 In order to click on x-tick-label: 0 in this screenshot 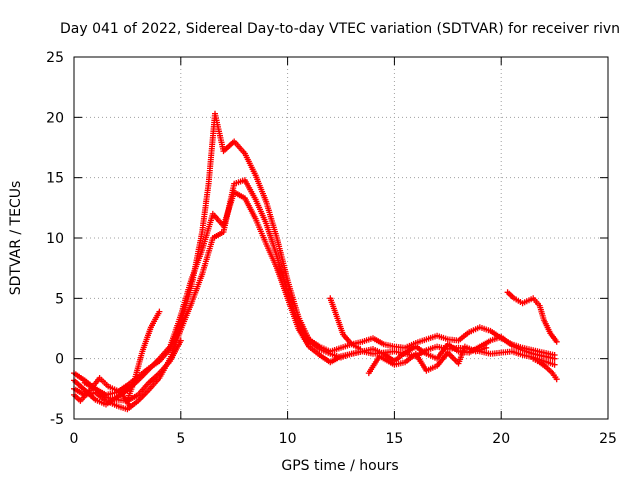, I will do `click(74, 439)`.